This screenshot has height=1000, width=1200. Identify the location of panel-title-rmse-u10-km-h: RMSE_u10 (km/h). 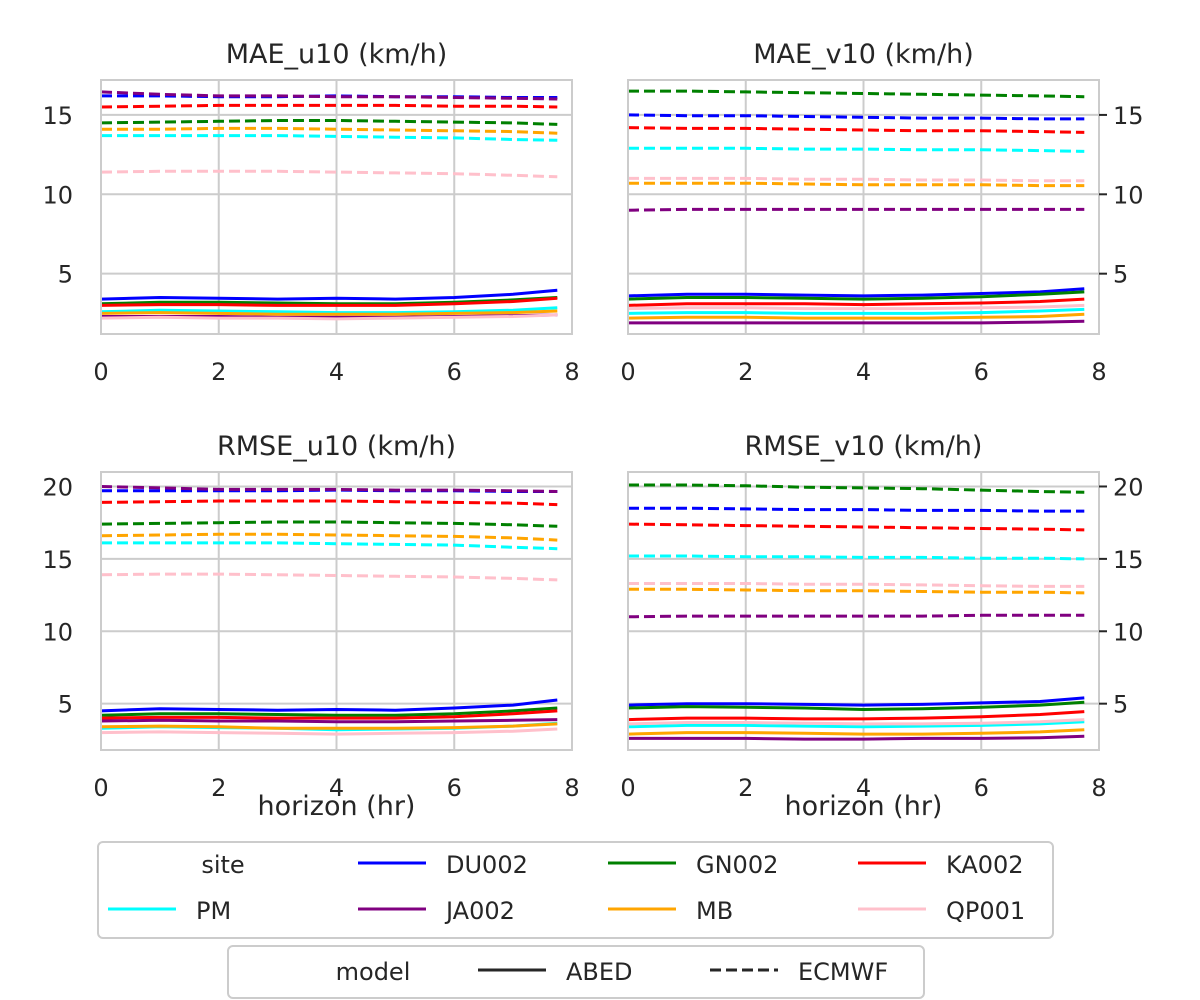
(336, 446).